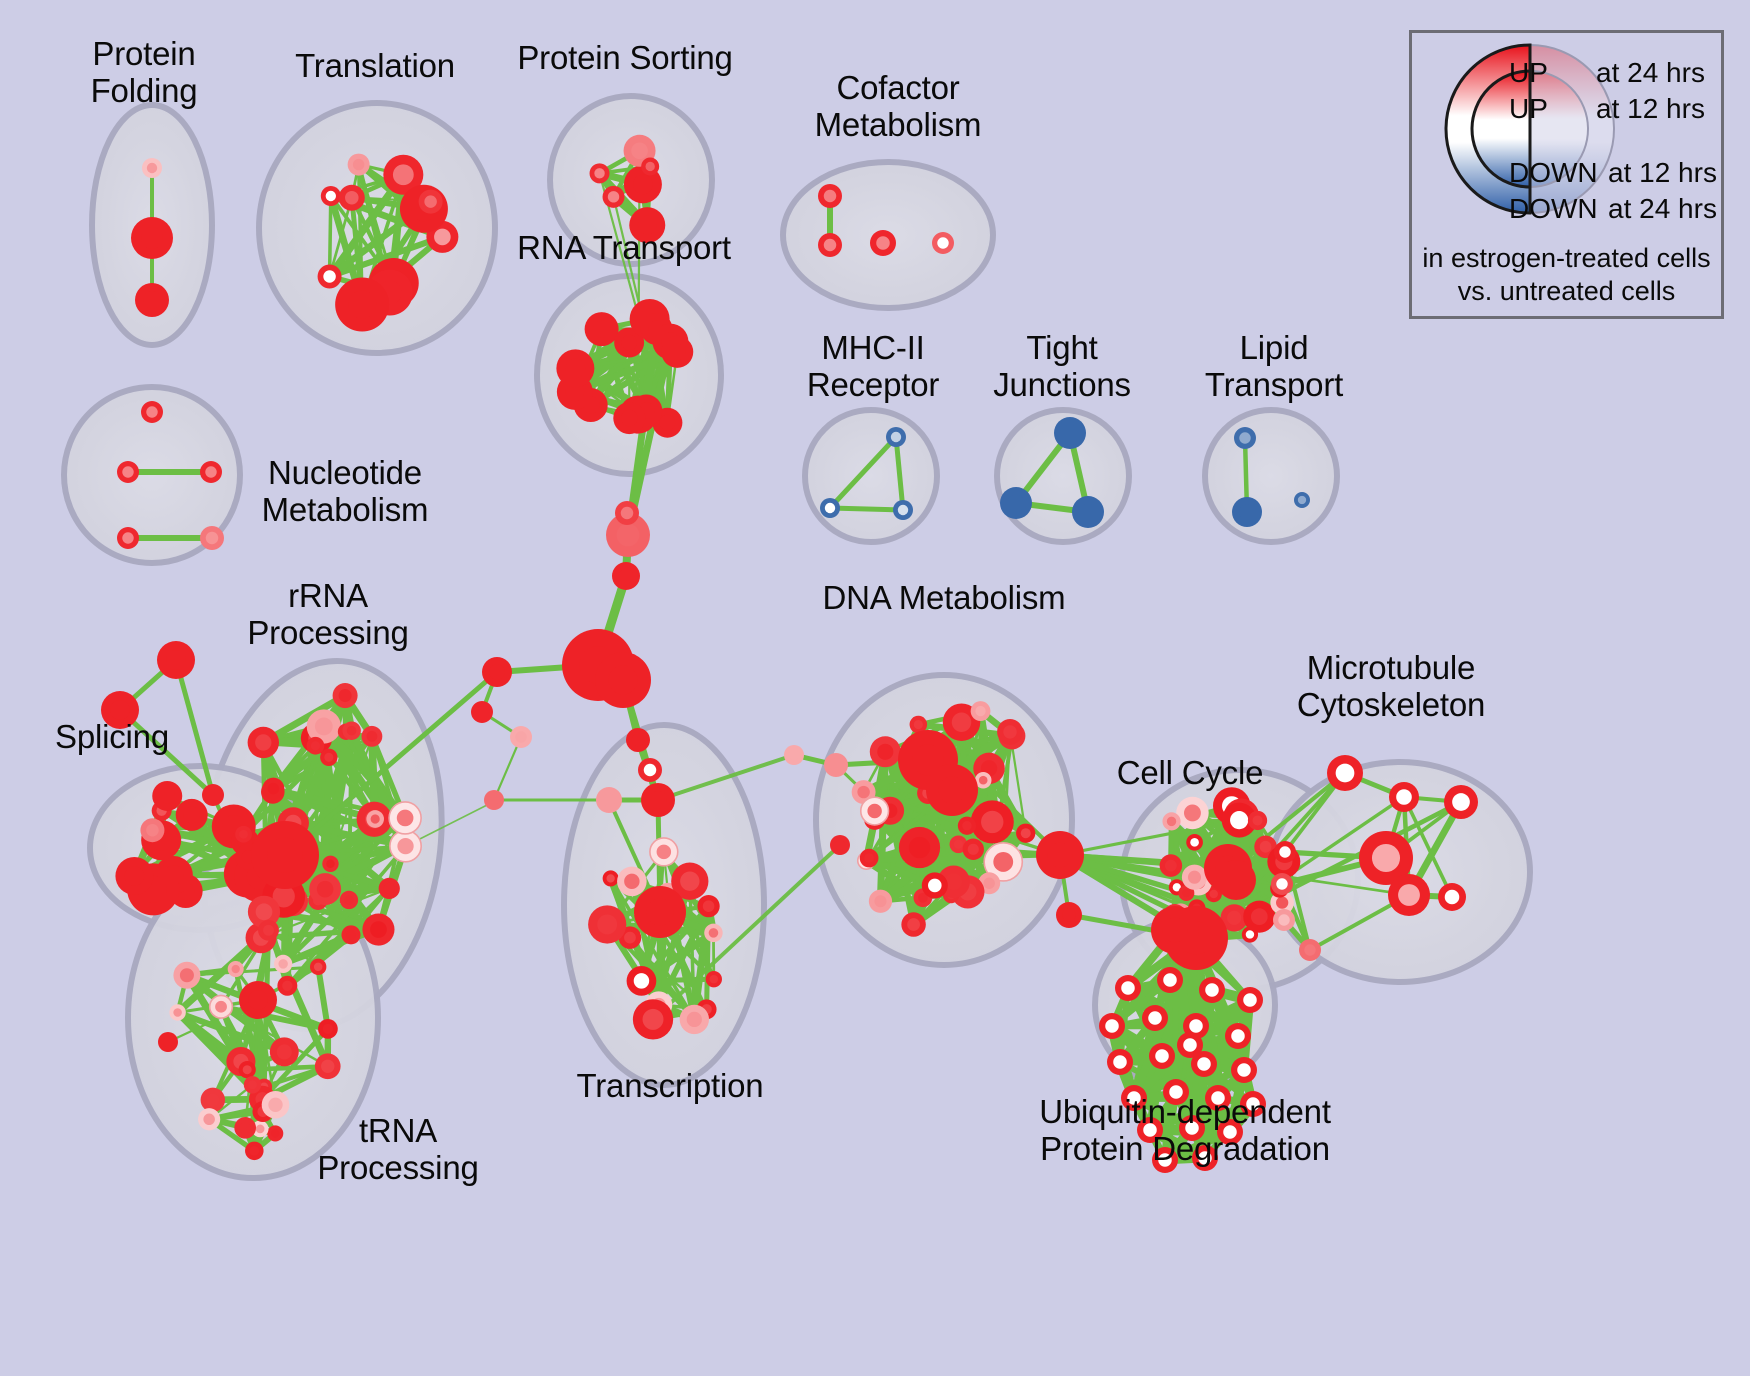 The width and height of the screenshot is (1750, 1376). Describe the element at coordinates (1190, 772) in the screenshot. I see `cluster-label-cell-cycle: Cell Cycle` at that location.